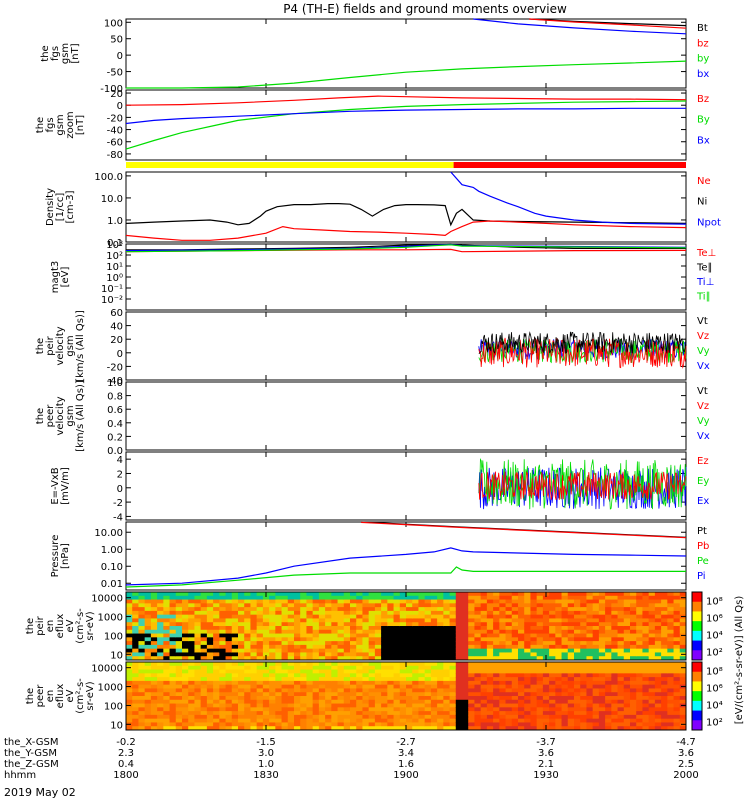  What do you see at coordinates (60, 346) in the screenshot?
I see `y-axis-label: thepeirvelocitygsm[km/s (All Qs)]` at bounding box center [60, 346].